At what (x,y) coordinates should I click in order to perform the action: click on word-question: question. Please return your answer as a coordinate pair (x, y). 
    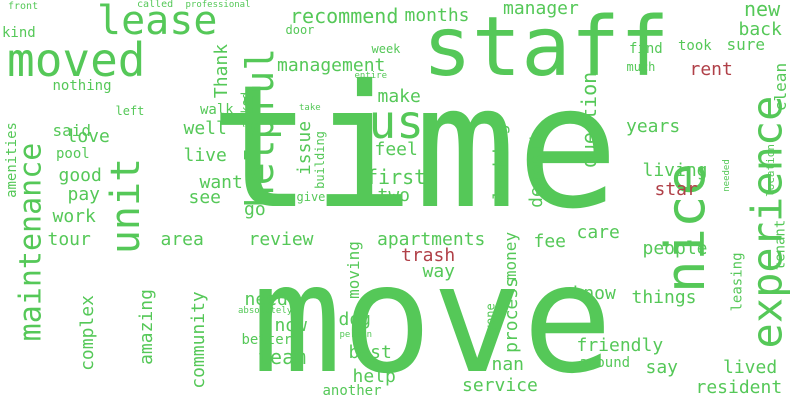
    Looking at the image, I should click on (589, 120).